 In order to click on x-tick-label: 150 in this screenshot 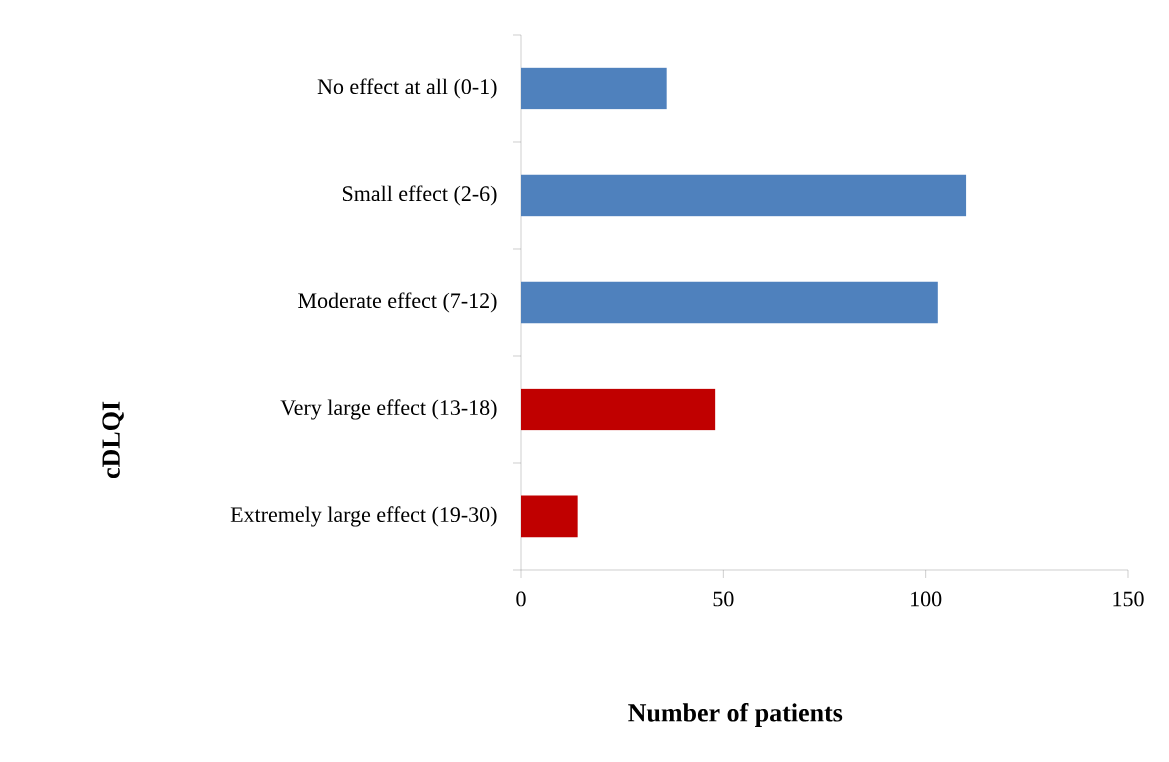, I will do `click(1128, 599)`.